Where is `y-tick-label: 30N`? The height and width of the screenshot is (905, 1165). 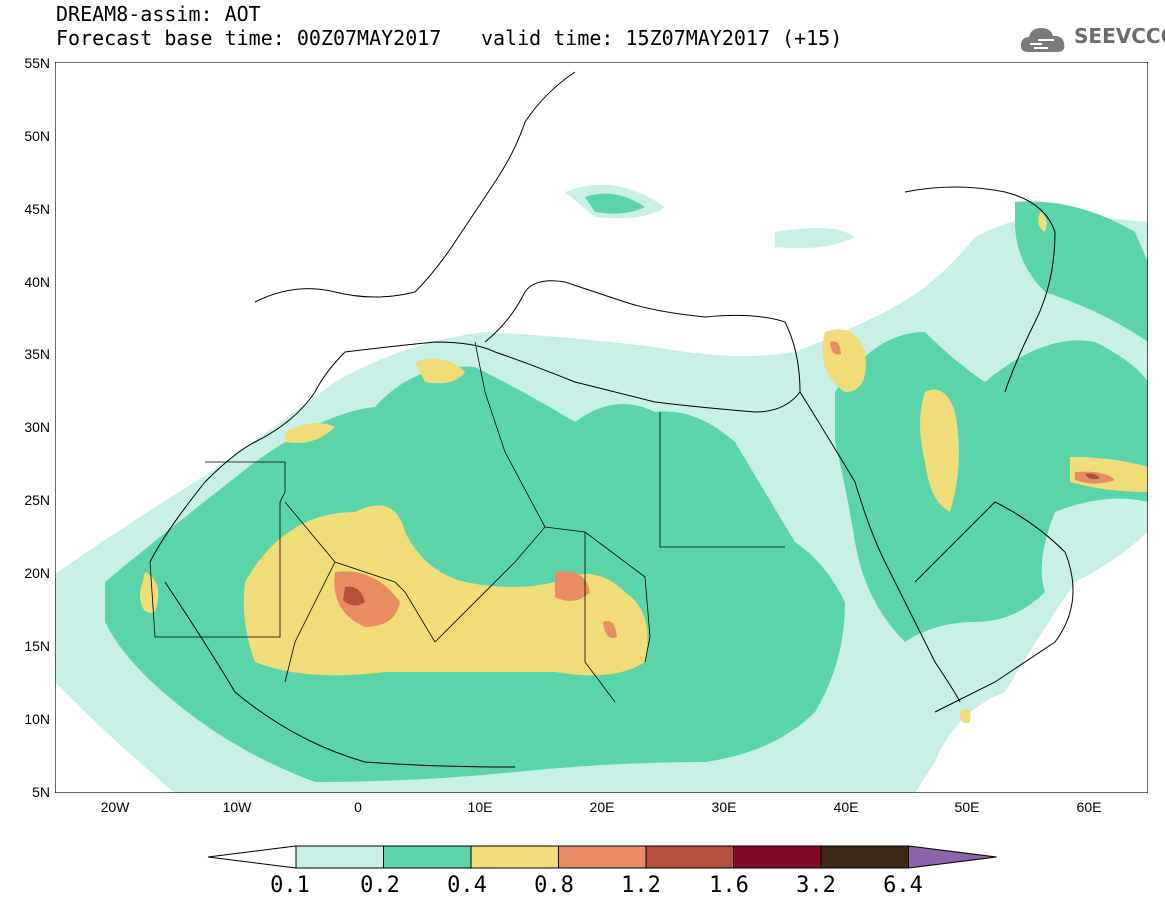 y-tick-label: 30N is located at coordinates (37, 427).